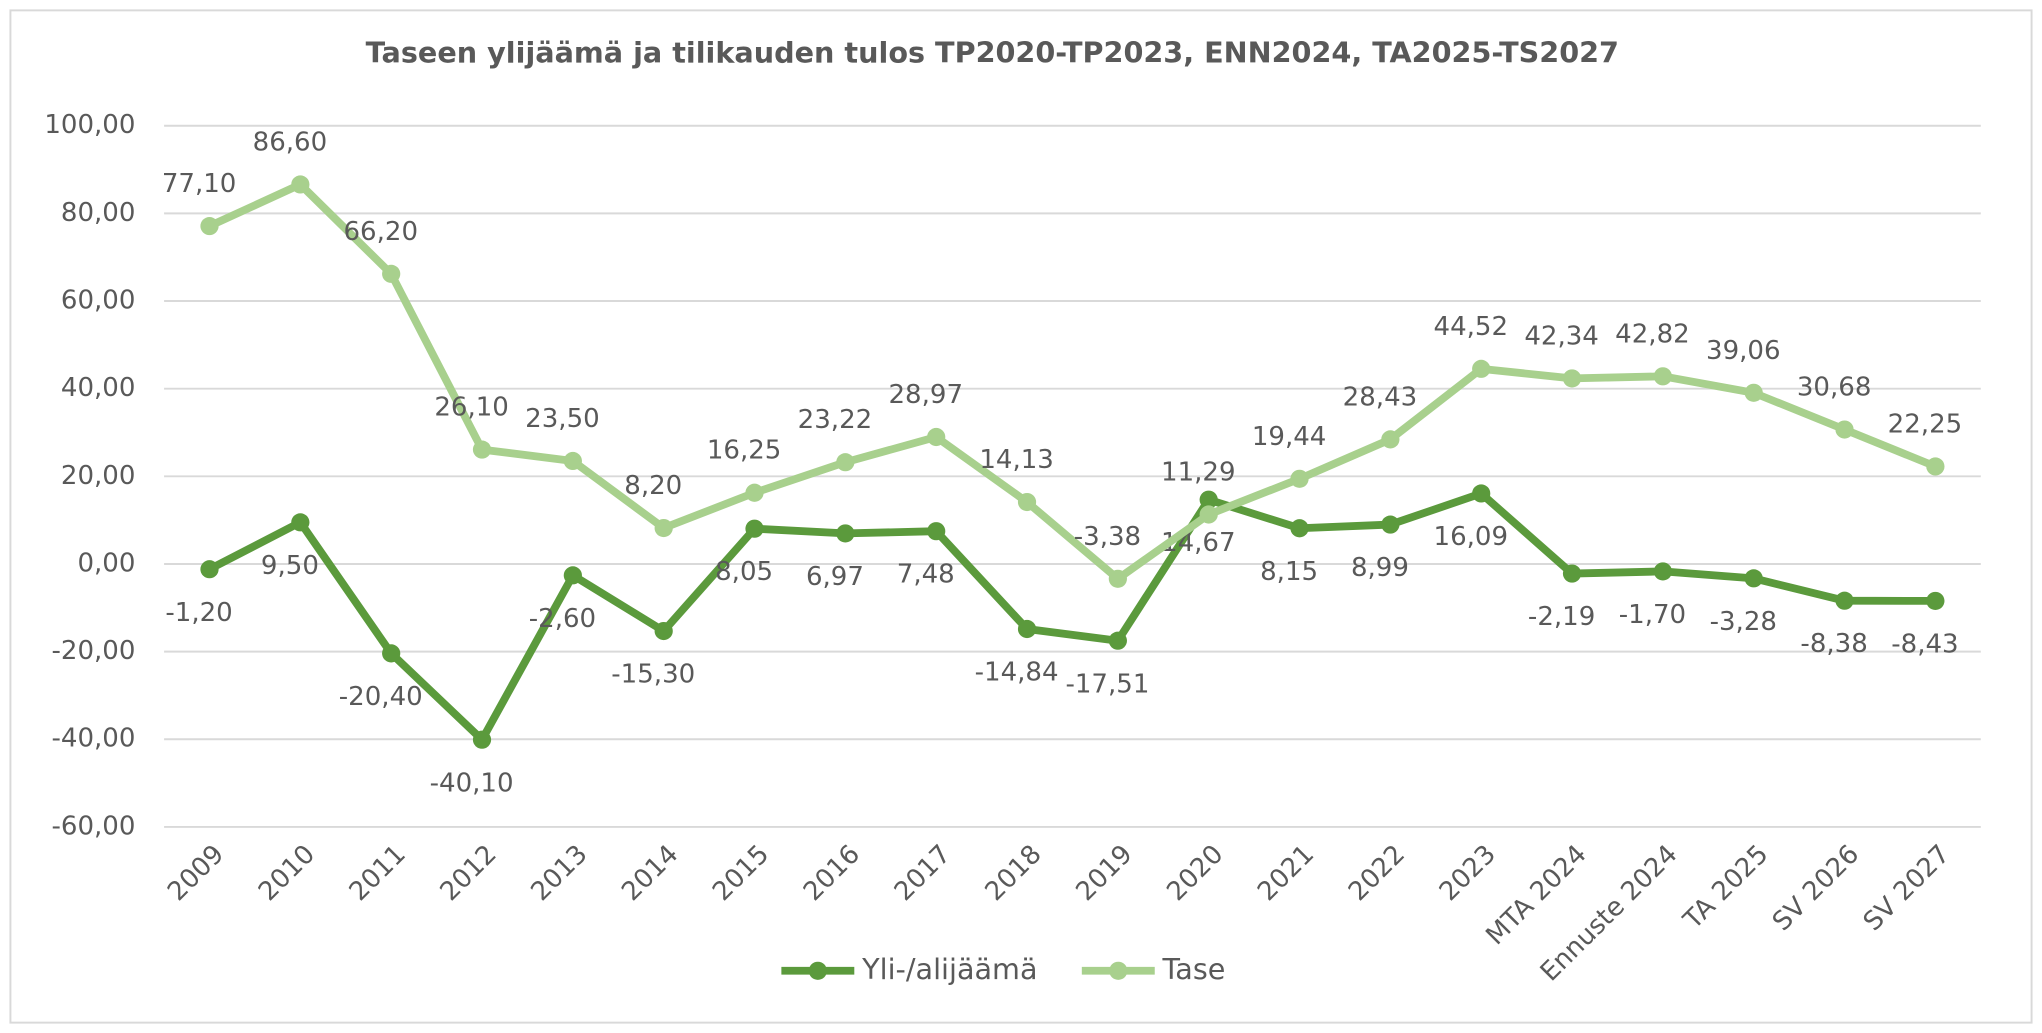  I want to click on data-label: -3,28, so click(1743, 622).